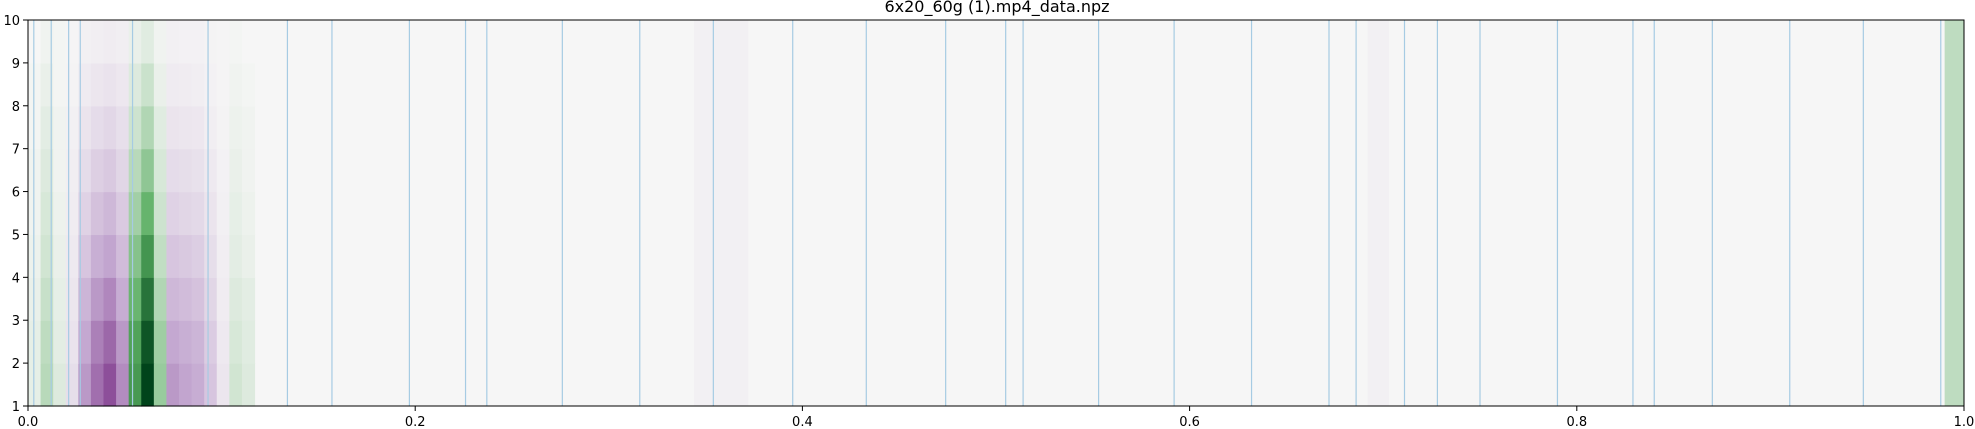  I want to click on x-tick-label: 1.0, so click(1964, 422).